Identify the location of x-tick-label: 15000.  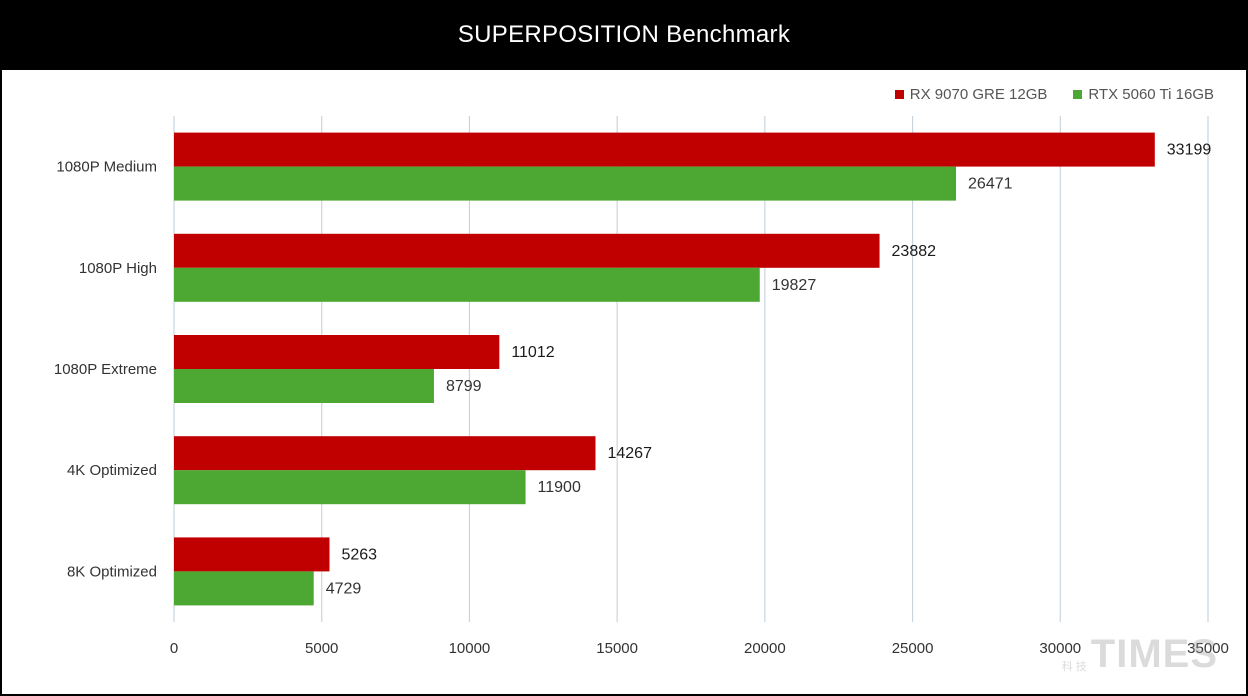
(617, 648).